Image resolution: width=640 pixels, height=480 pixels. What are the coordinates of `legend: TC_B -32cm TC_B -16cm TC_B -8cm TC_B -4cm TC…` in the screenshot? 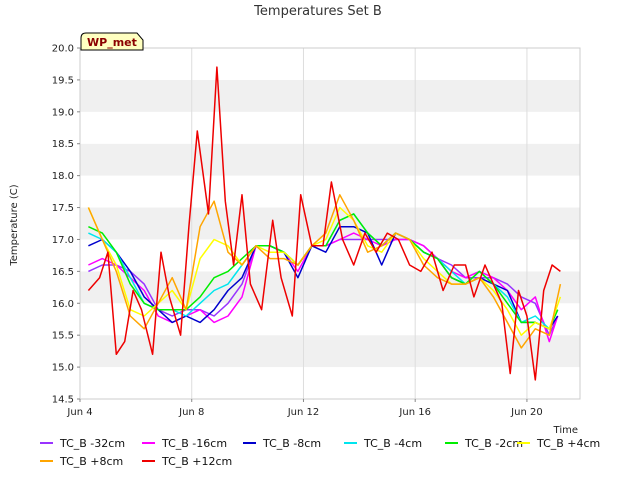 It's located at (320, 452).